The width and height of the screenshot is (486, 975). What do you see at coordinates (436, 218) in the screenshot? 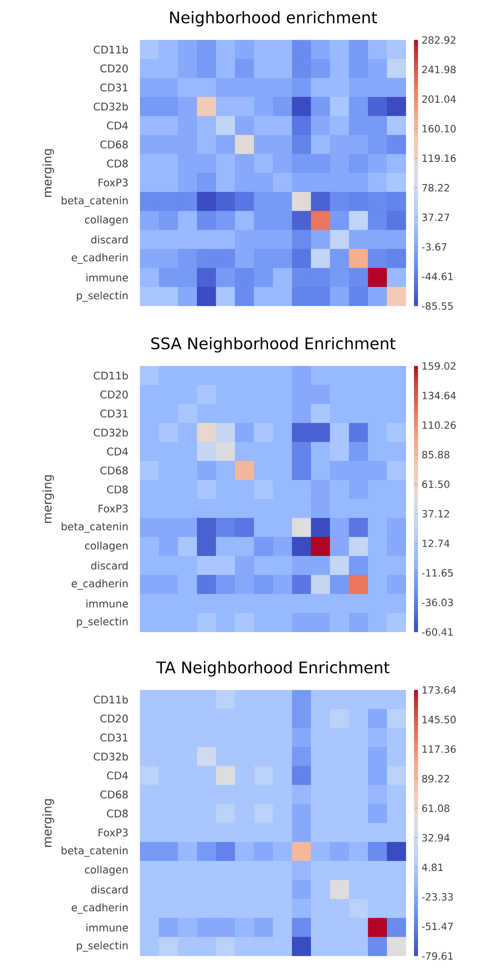
I see `color-bar-label: 37.27` at bounding box center [436, 218].